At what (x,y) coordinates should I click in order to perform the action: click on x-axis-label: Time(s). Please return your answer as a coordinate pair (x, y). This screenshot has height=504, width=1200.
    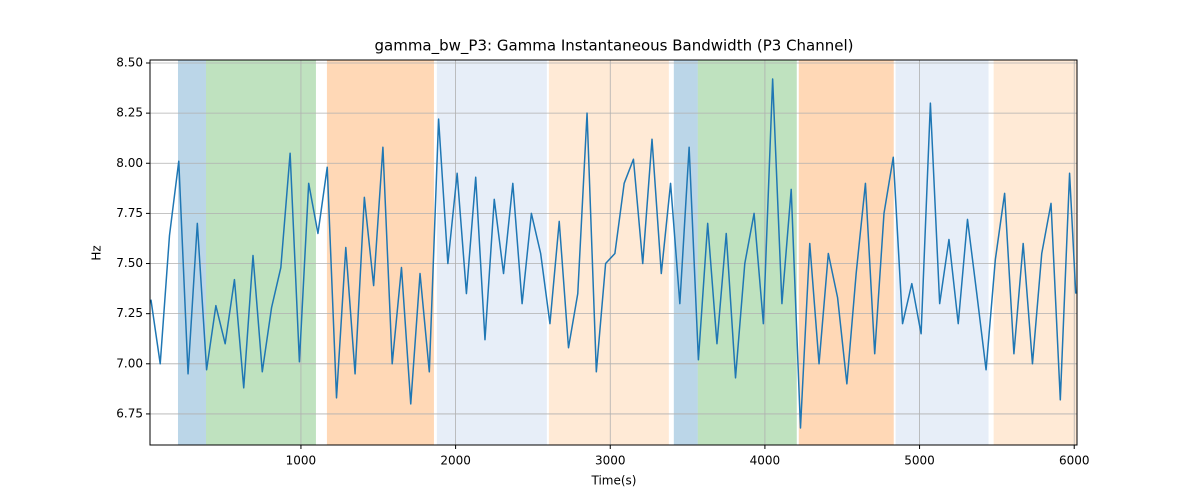
    Looking at the image, I should click on (614, 481).